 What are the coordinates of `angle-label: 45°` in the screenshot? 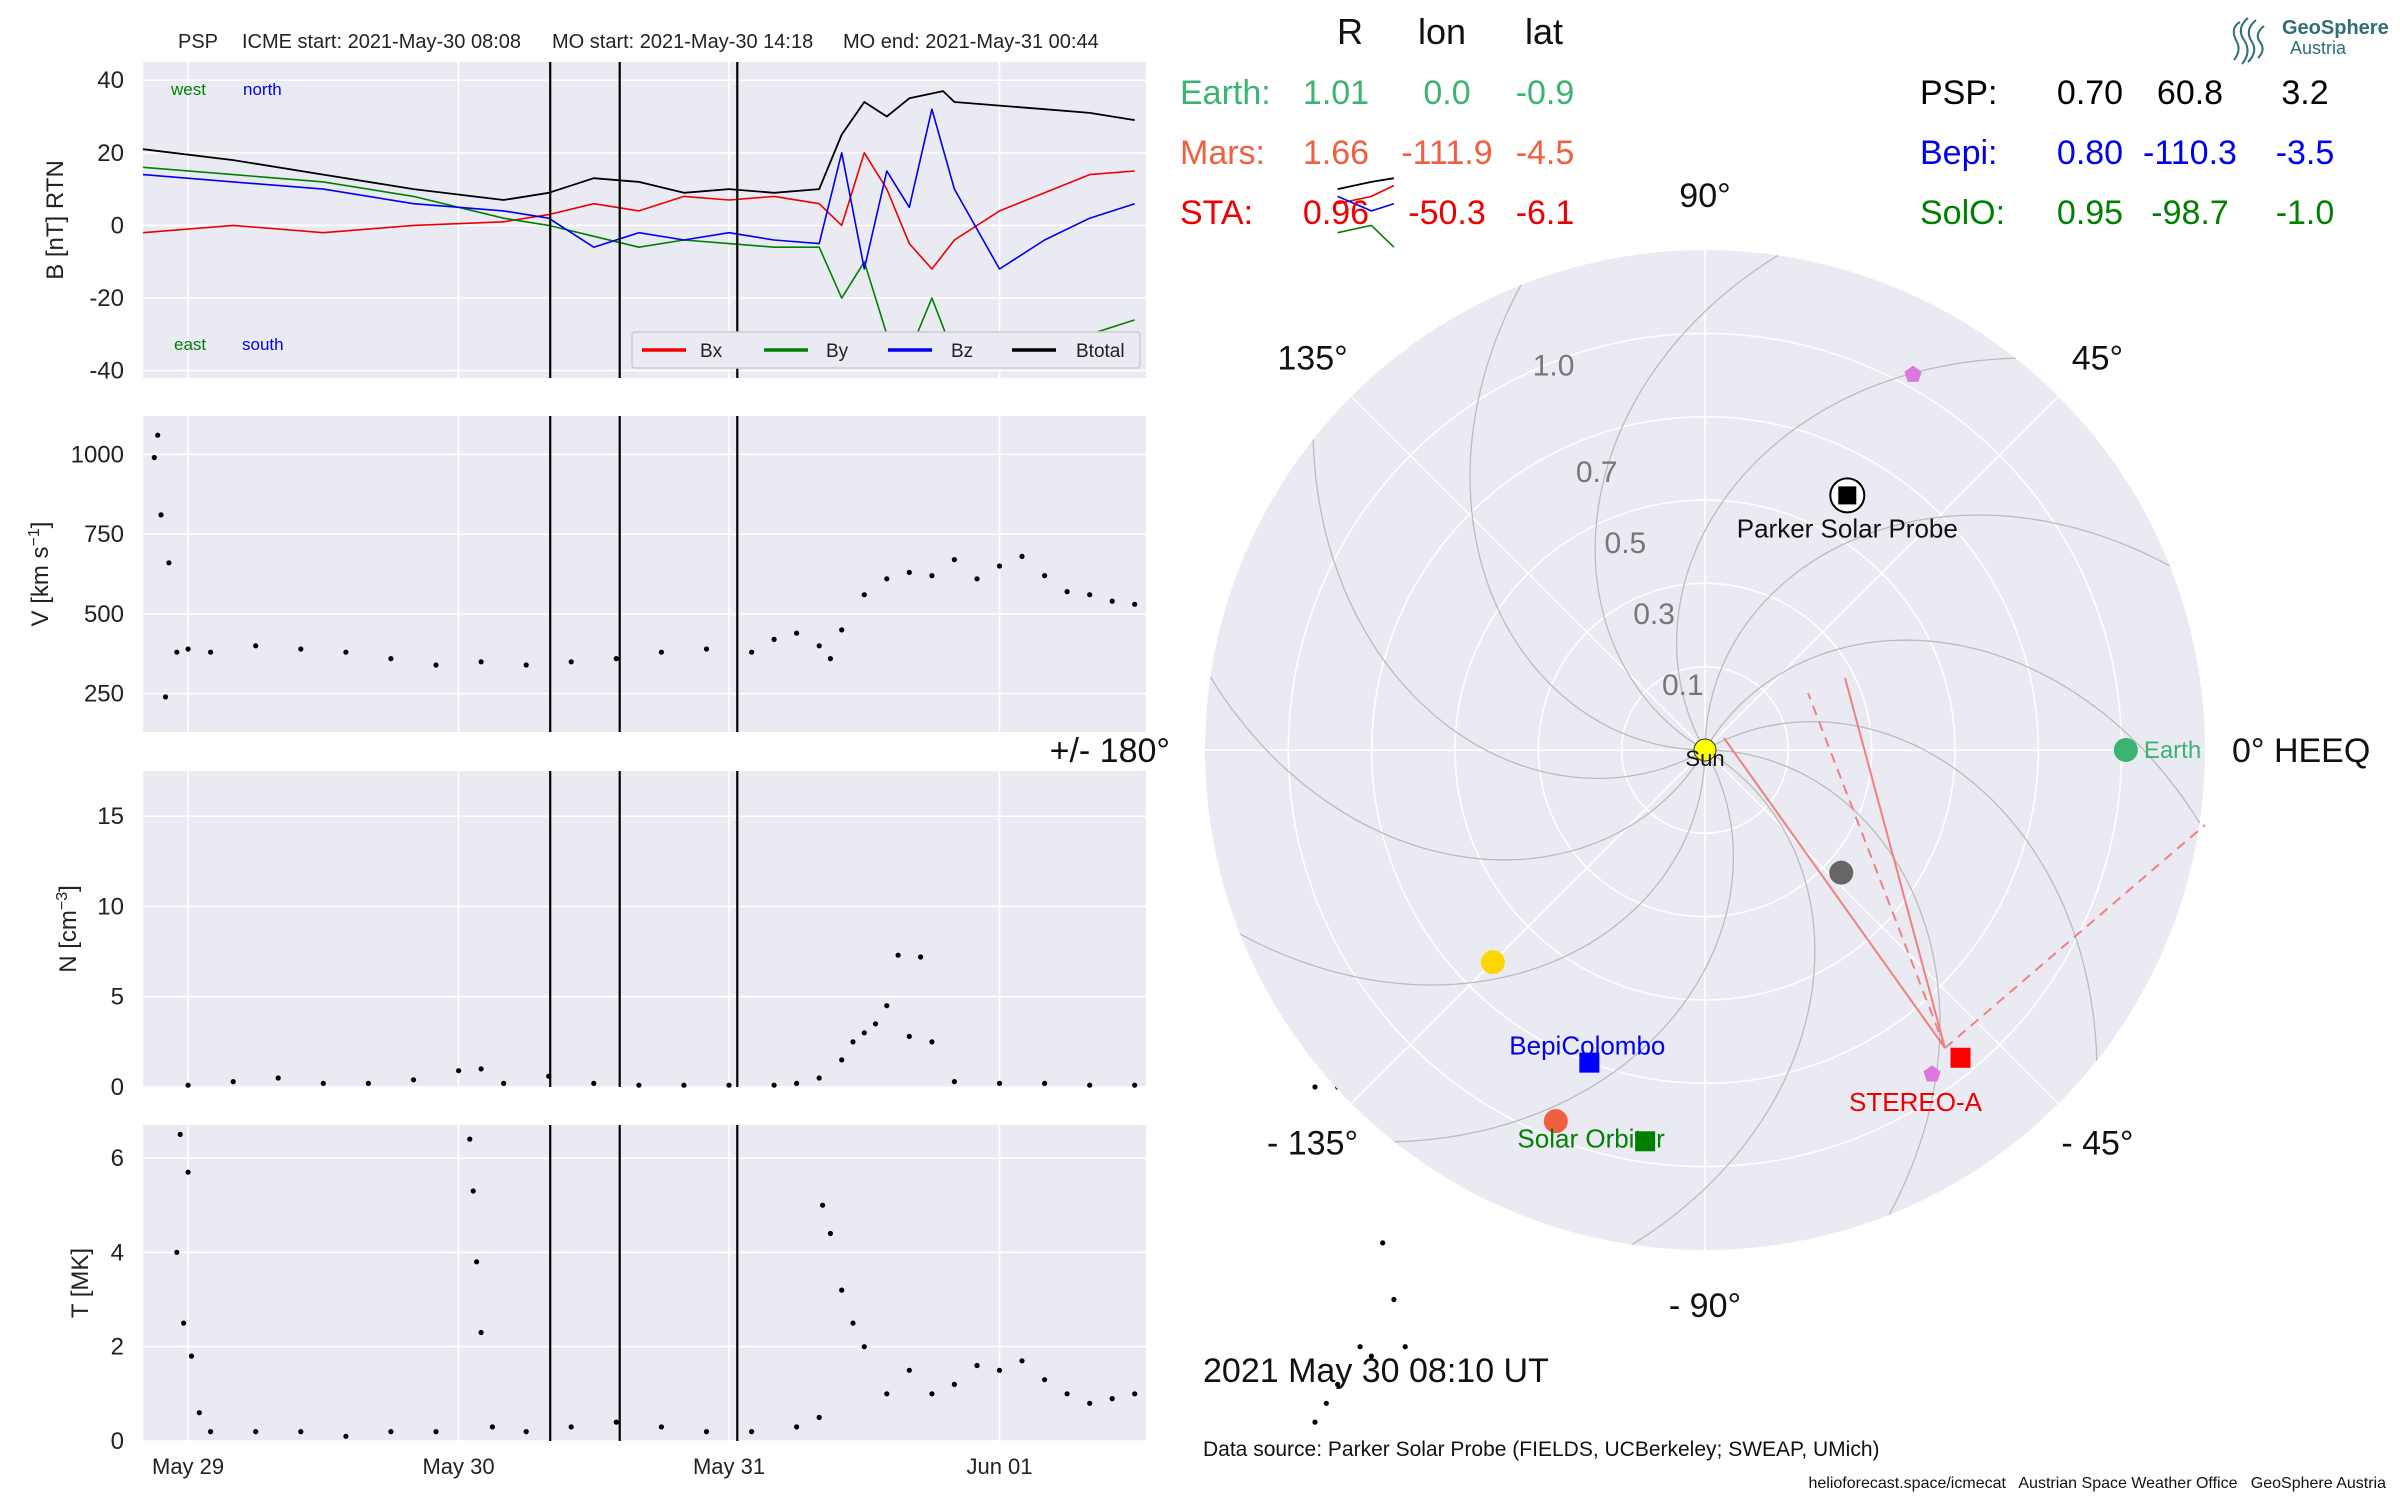 It's located at (2097, 359).